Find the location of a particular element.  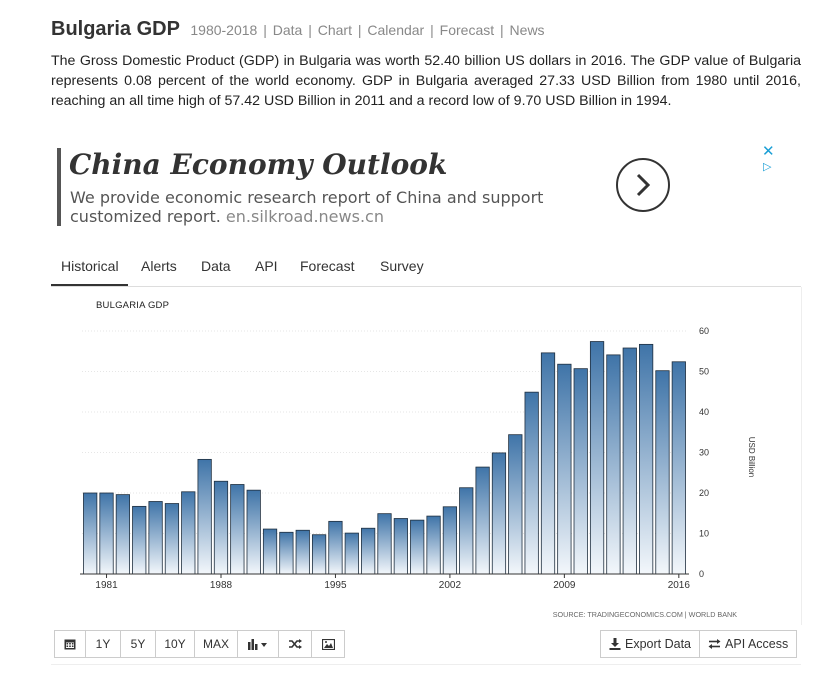

link-news: News is located at coordinates (527, 30).